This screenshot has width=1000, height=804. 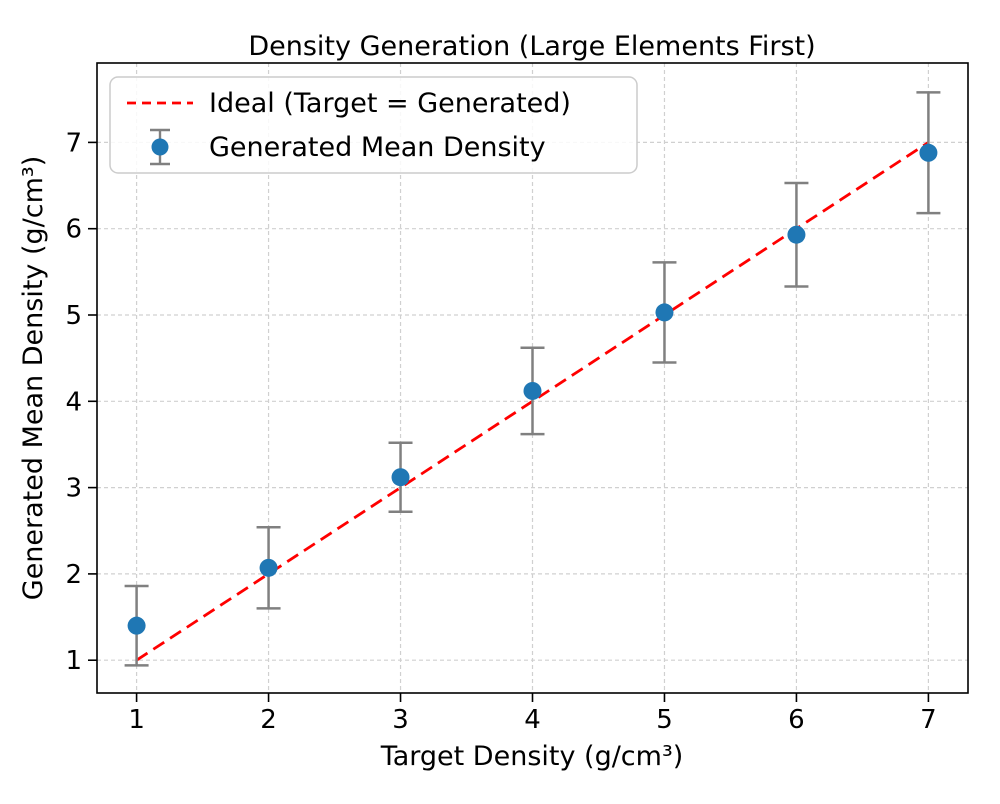 What do you see at coordinates (532, 756) in the screenshot?
I see `x-axis-label: Target Density (g/cm³)` at bounding box center [532, 756].